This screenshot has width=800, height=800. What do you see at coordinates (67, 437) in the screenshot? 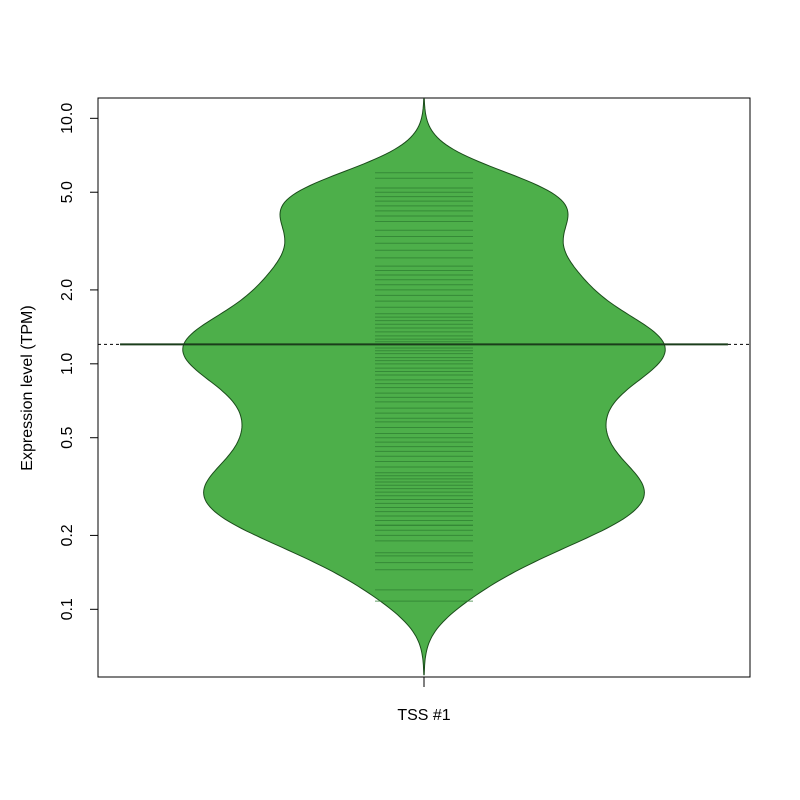
I see `y-tick-label: 0.5` at bounding box center [67, 437].